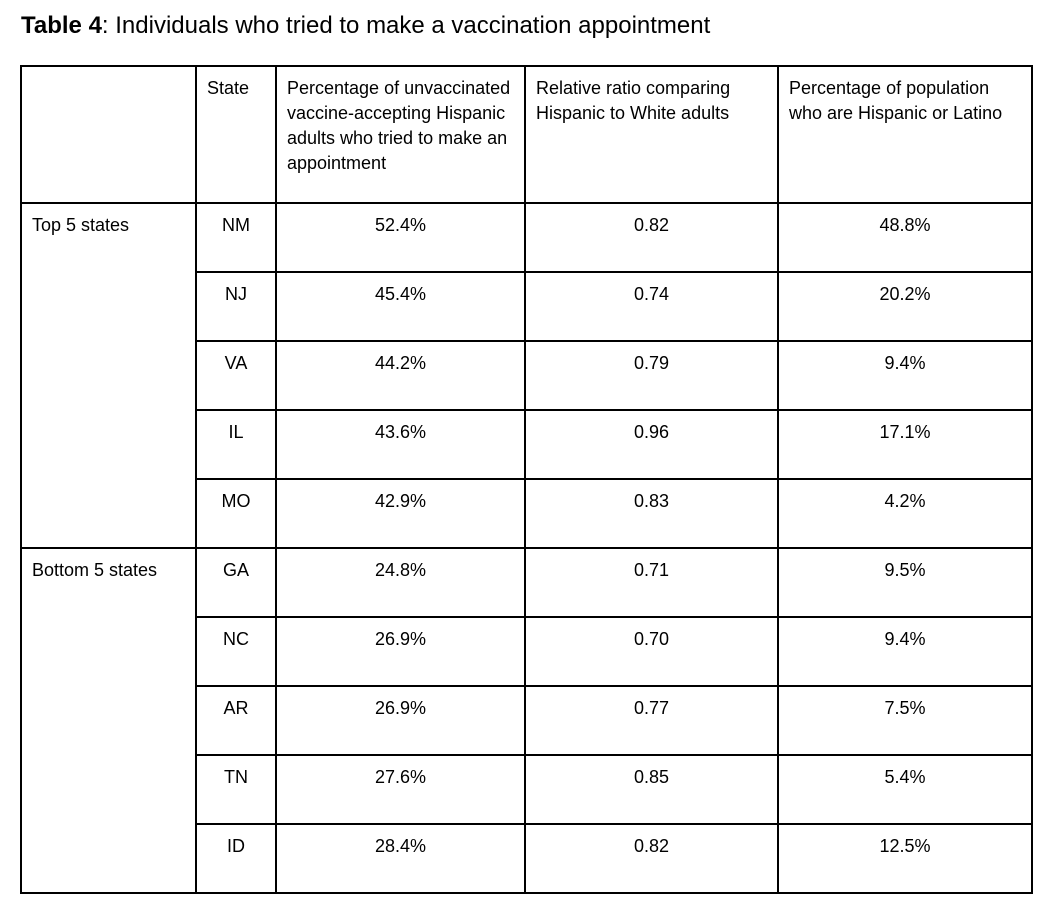 Image resolution: width=1064 pixels, height=921 pixels. I want to click on table-row: NC 26.9% 0.70 9.4%, so click(527, 651).